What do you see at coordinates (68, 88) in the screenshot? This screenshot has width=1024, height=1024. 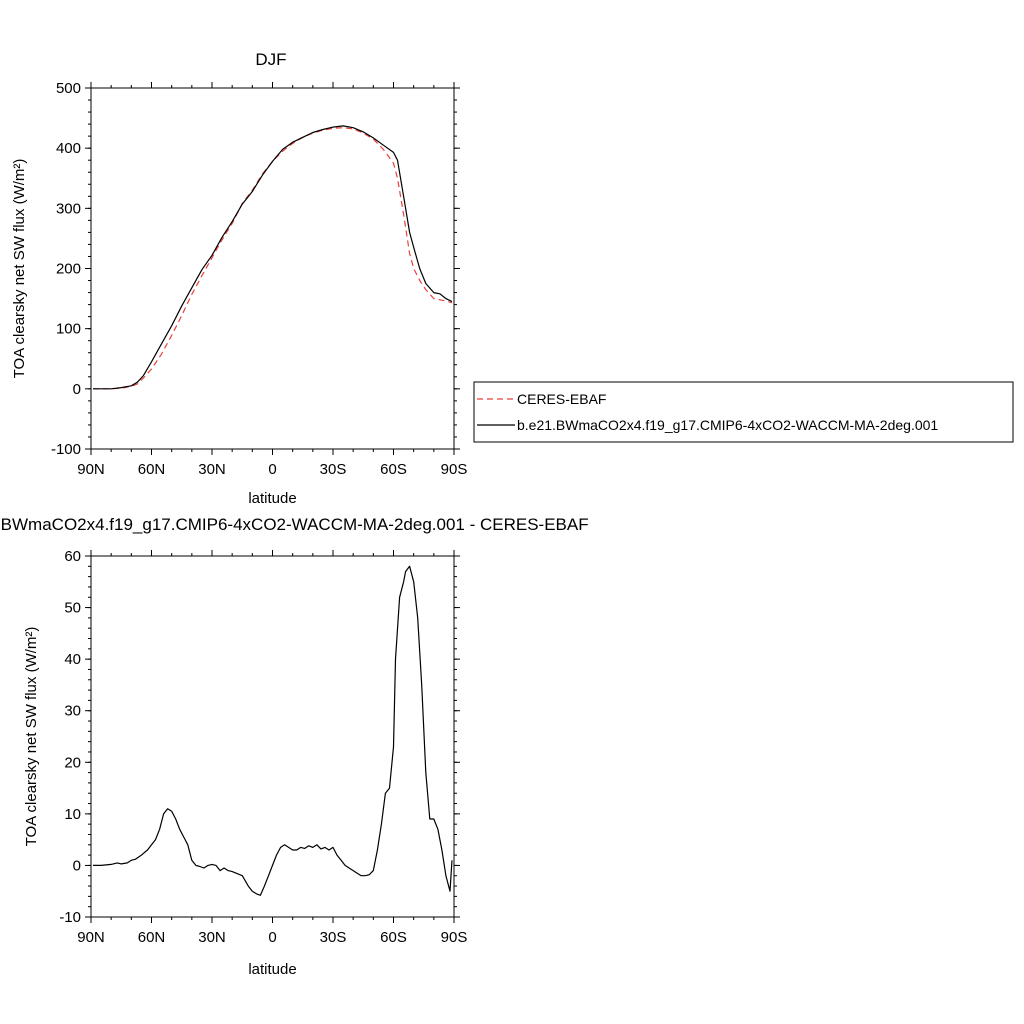 I see `top-ytick-label: 500` at bounding box center [68, 88].